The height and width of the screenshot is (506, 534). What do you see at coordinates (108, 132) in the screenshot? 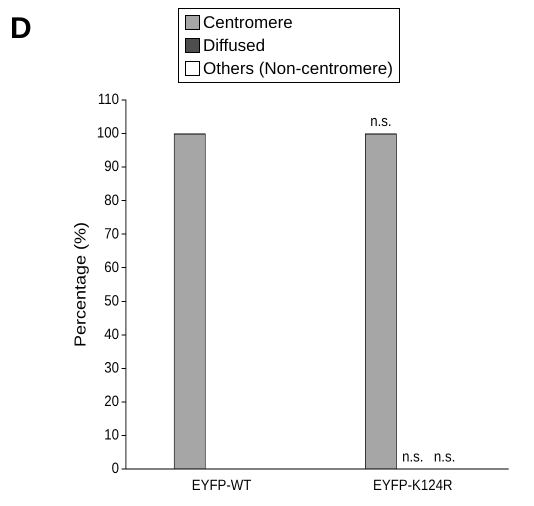
I see `y-tick-label: 100` at bounding box center [108, 132].